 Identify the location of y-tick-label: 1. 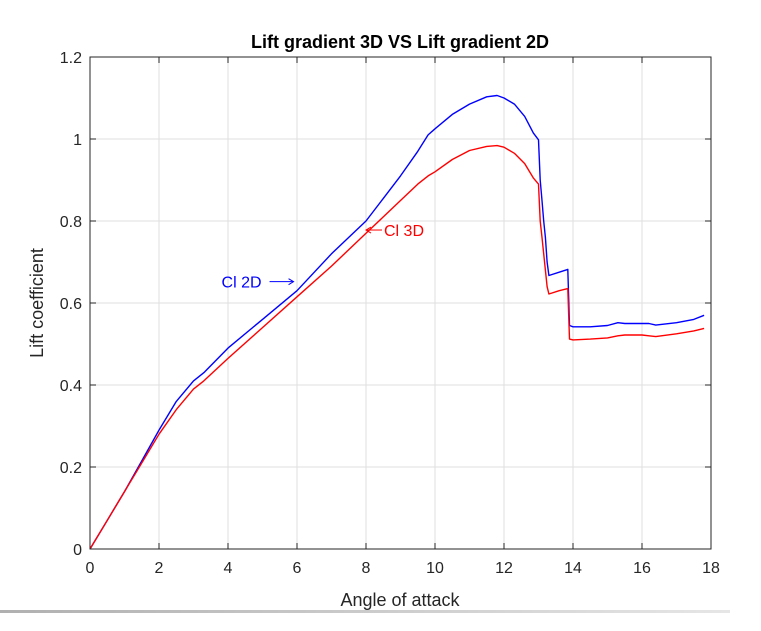
(77, 140).